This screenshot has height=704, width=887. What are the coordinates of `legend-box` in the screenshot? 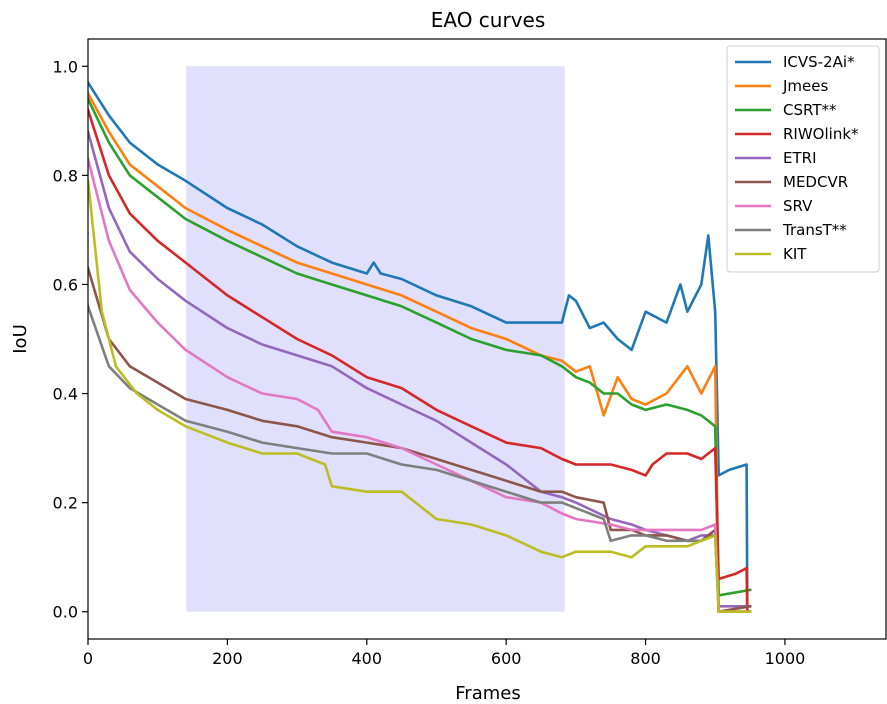 It's located at (803, 159).